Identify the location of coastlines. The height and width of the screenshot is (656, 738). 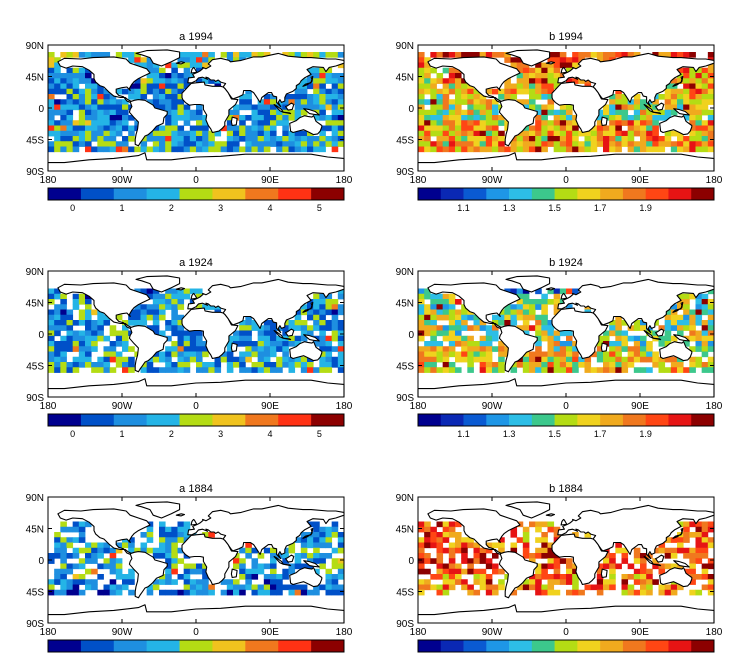
(566, 110).